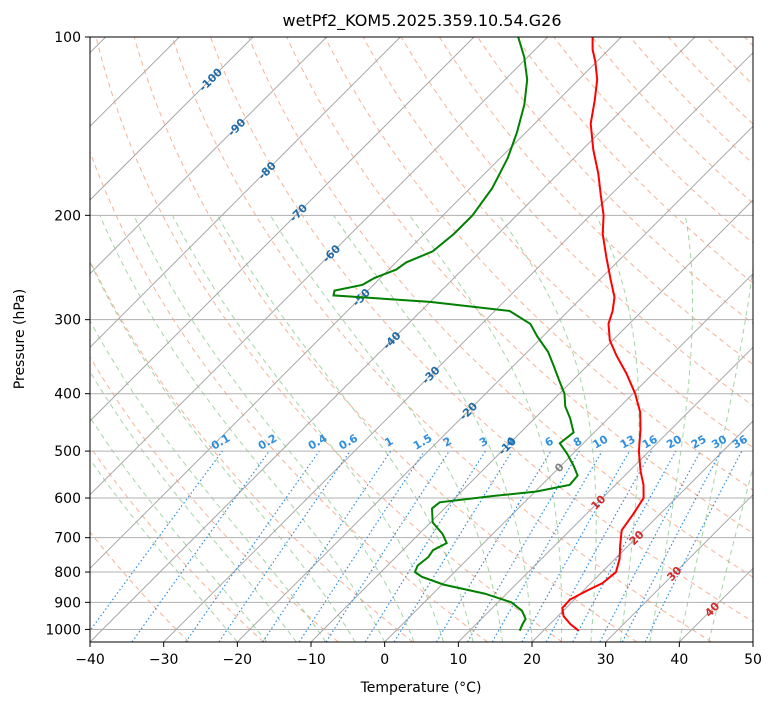  I want to click on mixing-ratio-label: 10, so click(601, 441).